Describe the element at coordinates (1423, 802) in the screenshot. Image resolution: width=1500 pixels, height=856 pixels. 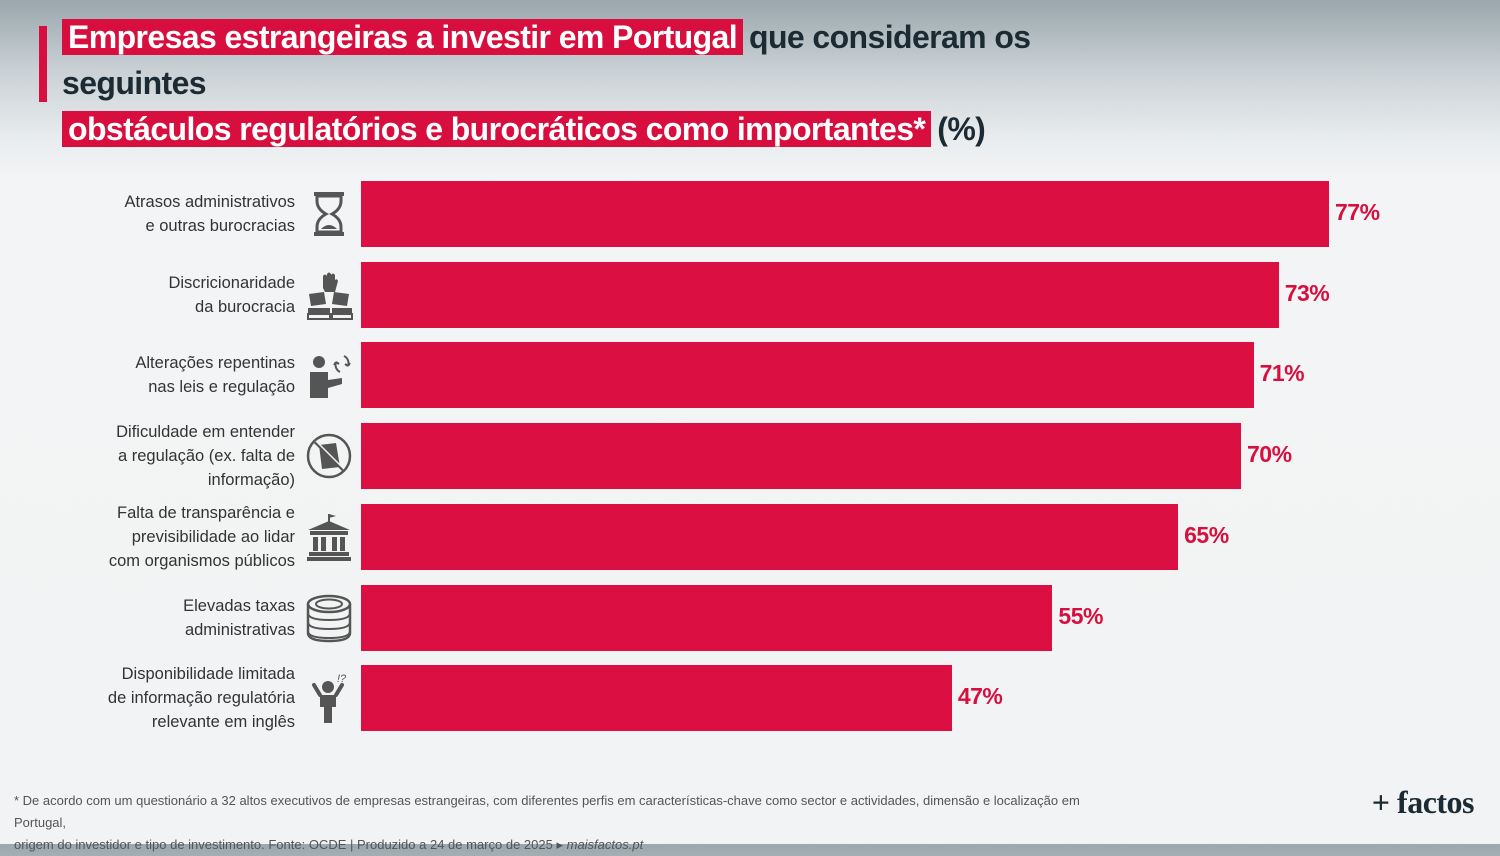
I see `maisfactos-logo: + factos` at that location.